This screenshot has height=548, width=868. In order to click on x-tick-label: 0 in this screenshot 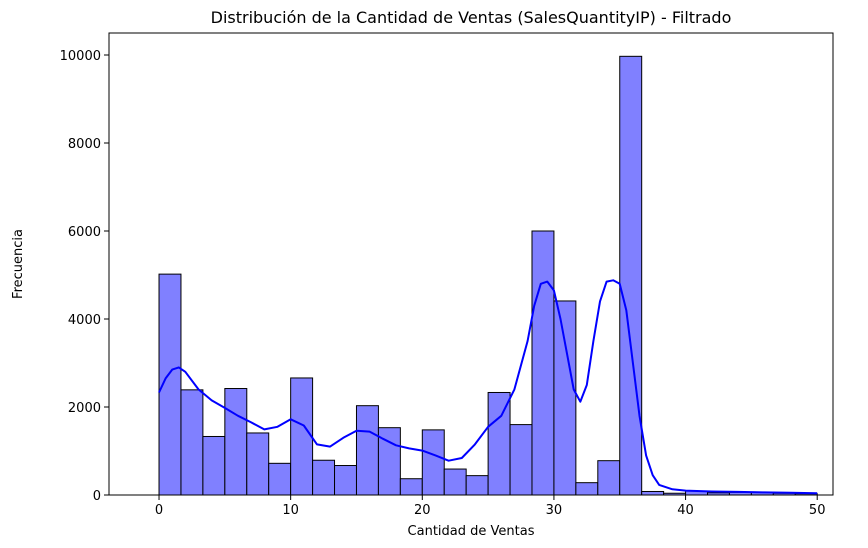, I will do `click(159, 510)`.